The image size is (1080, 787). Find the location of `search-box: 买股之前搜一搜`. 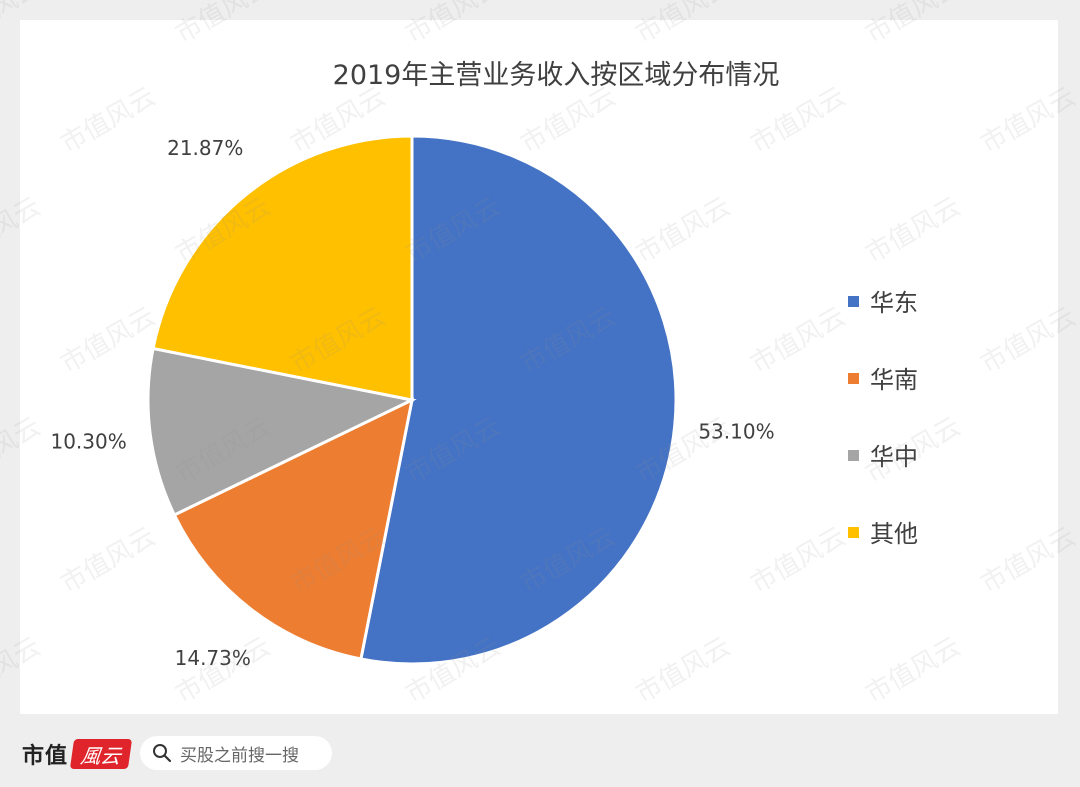

search-box: 买股之前搜一搜 is located at coordinates (236, 753).